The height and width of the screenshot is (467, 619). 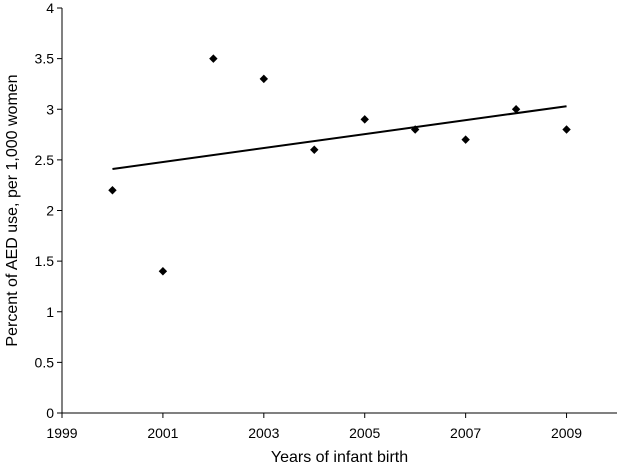 I want to click on y-tick-label: 3.5, so click(x=45, y=59).